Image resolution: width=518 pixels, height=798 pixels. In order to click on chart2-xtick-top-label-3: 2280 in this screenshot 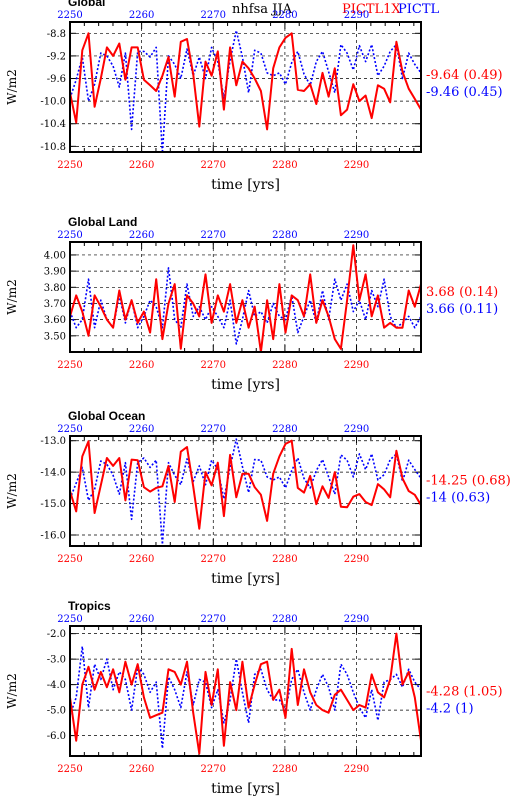, I will do `click(284, 429)`.